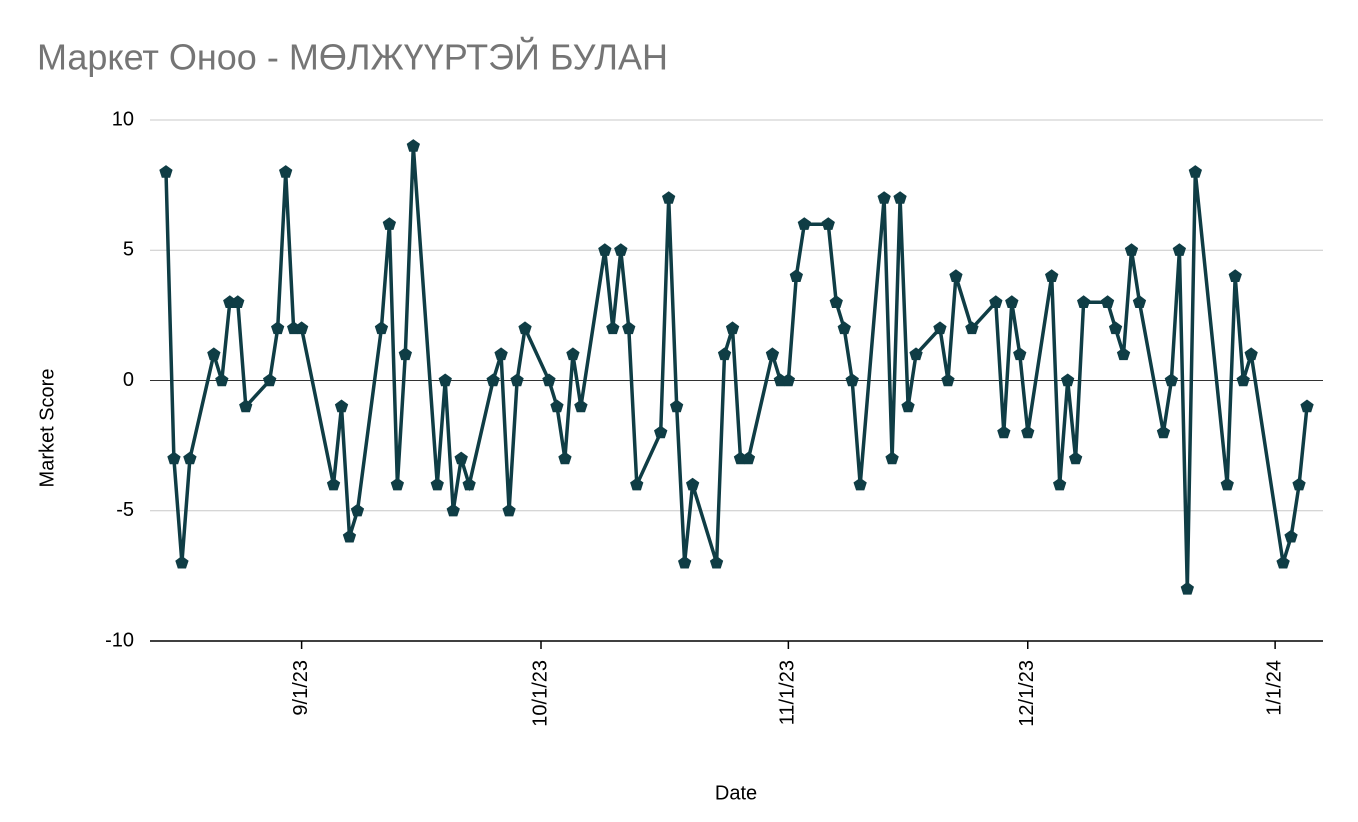 The width and height of the screenshot is (1358, 822). I want to click on y-tick-label: -10, so click(119, 640).